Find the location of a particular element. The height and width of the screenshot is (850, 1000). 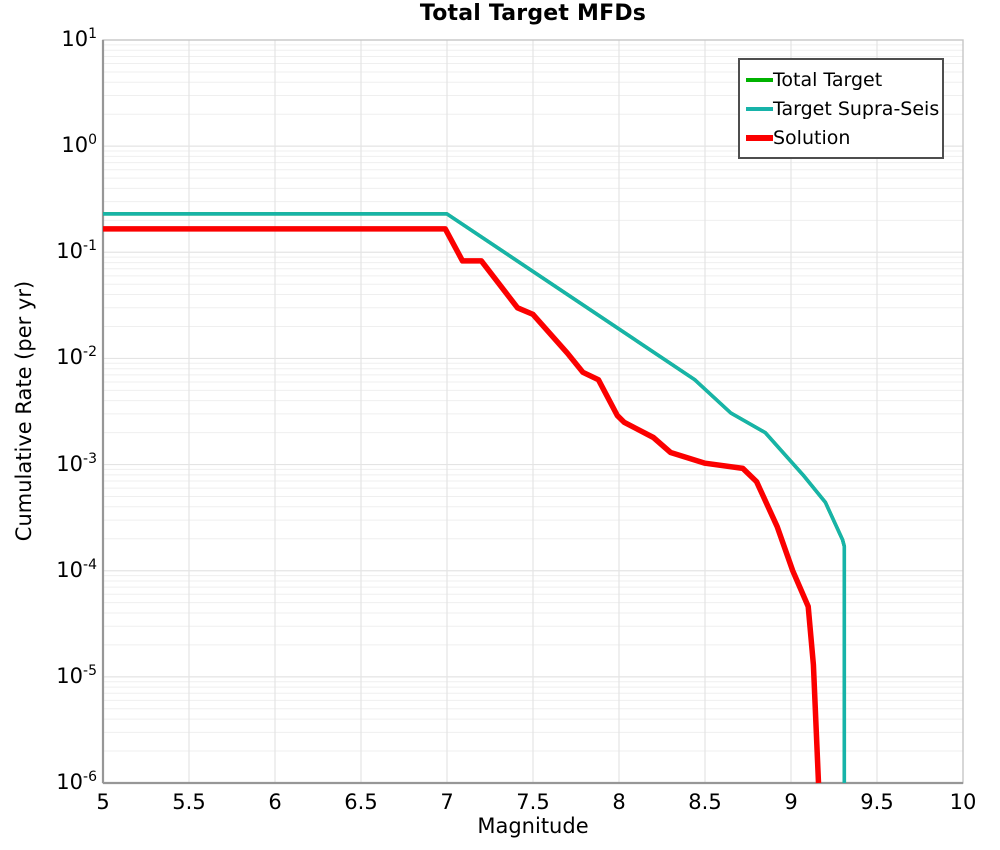

chart-title: Total Target MFDs is located at coordinates (533, 13).